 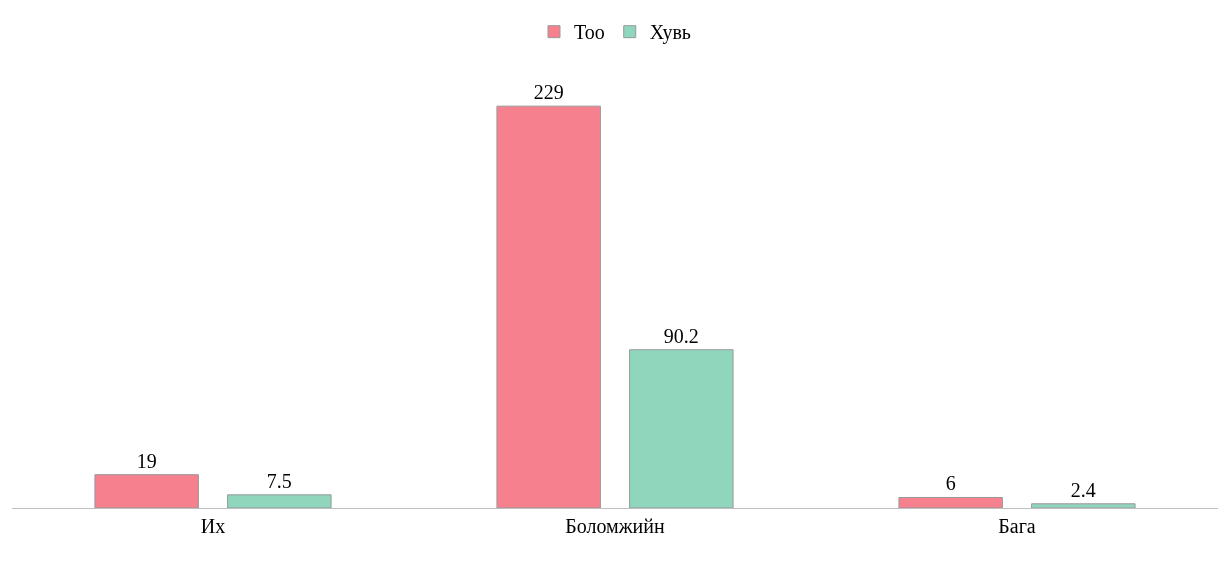 I want to click on x-tick-label: Бага, so click(x=1017, y=526).